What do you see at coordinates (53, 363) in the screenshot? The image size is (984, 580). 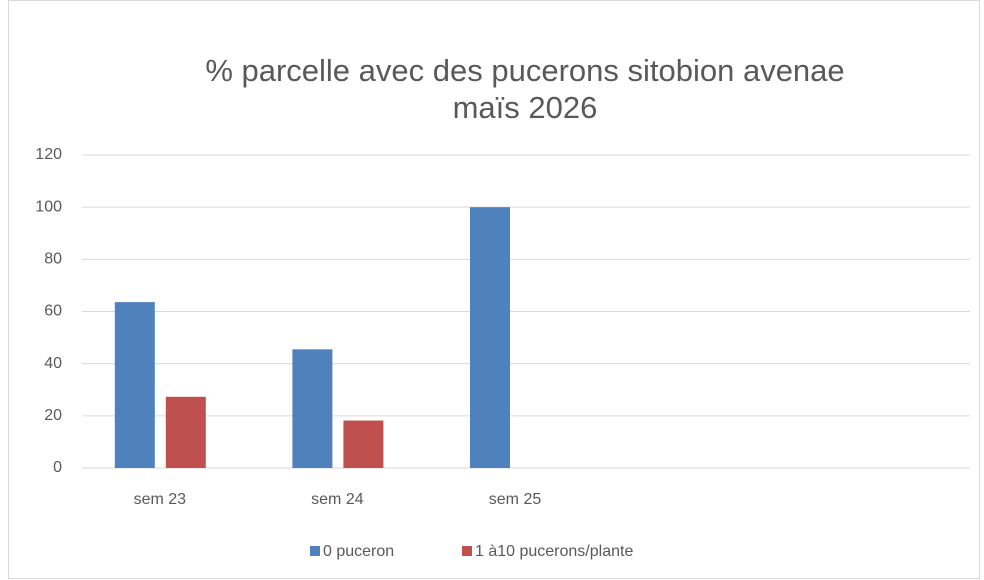 I see `y-tick-label: 40` at bounding box center [53, 363].